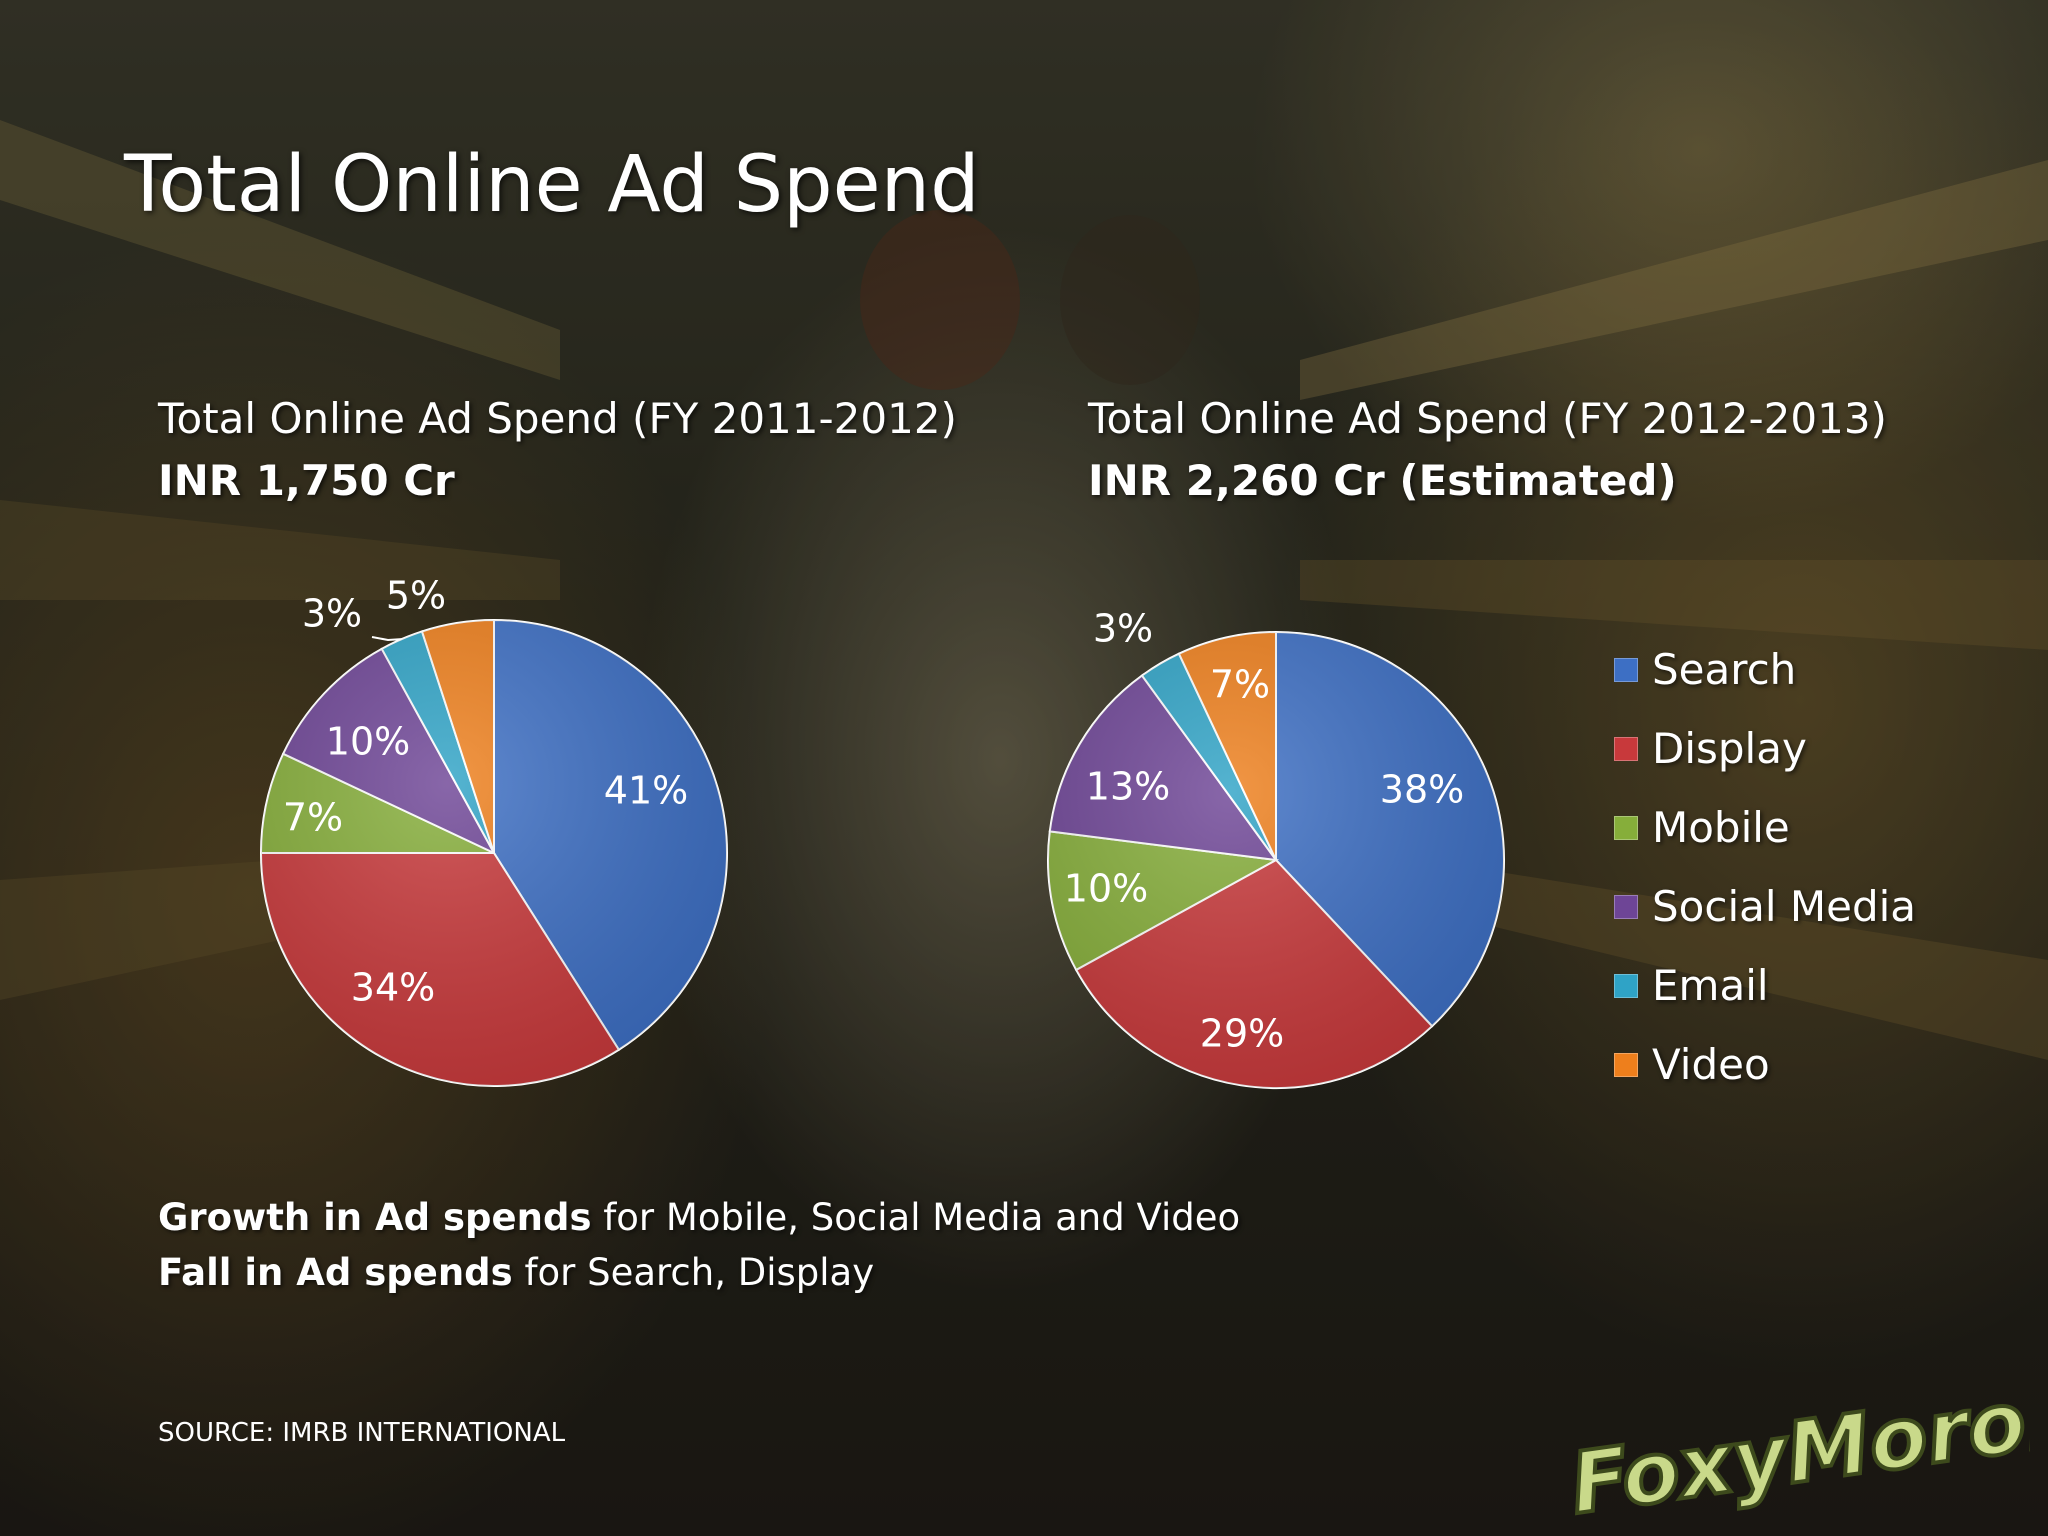 The height and width of the screenshot is (1536, 2048). Describe the element at coordinates (1242, 1034) in the screenshot. I see `pie-2-label-display: 29%` at that location.